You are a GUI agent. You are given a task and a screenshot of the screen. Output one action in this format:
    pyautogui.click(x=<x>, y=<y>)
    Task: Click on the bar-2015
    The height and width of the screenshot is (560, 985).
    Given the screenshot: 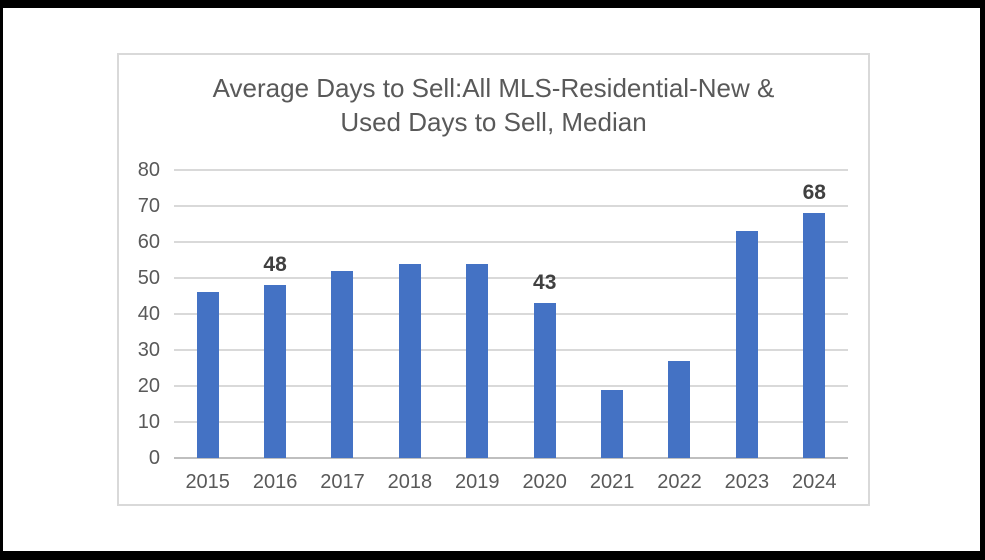 What is the action you would take?
    pyautogui.click(x=207, y=375)
    